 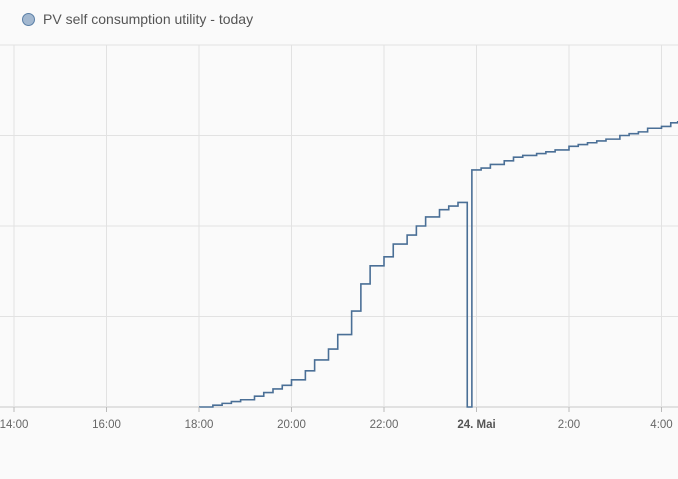 I want to click on legend-swatch-icon, so click(x=28, y=19).